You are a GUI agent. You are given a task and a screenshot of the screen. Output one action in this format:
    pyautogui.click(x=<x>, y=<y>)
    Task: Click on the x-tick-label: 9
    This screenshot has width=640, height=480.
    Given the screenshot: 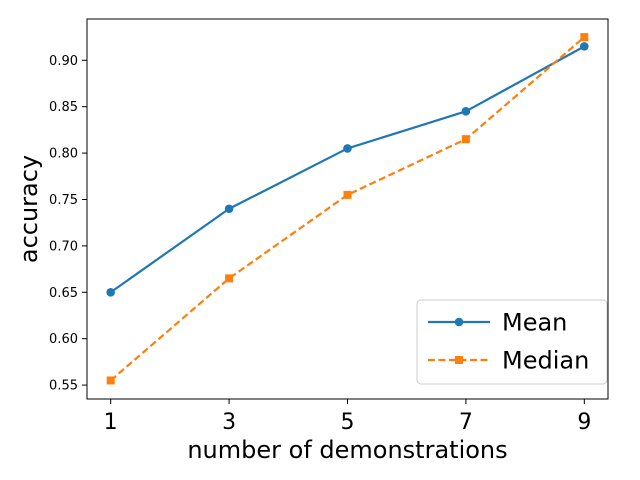 What is the action you would take?
    pyautogui.click(x=584, y=422)
    